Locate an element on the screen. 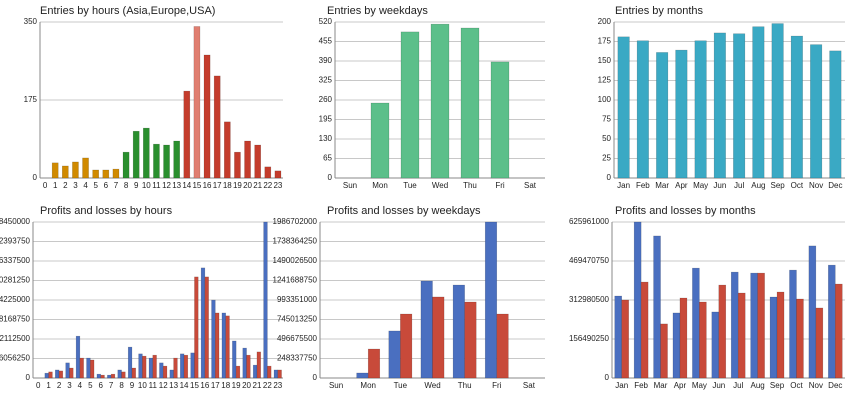  y-tick-label: 520 is located at coordinates (326, 21).